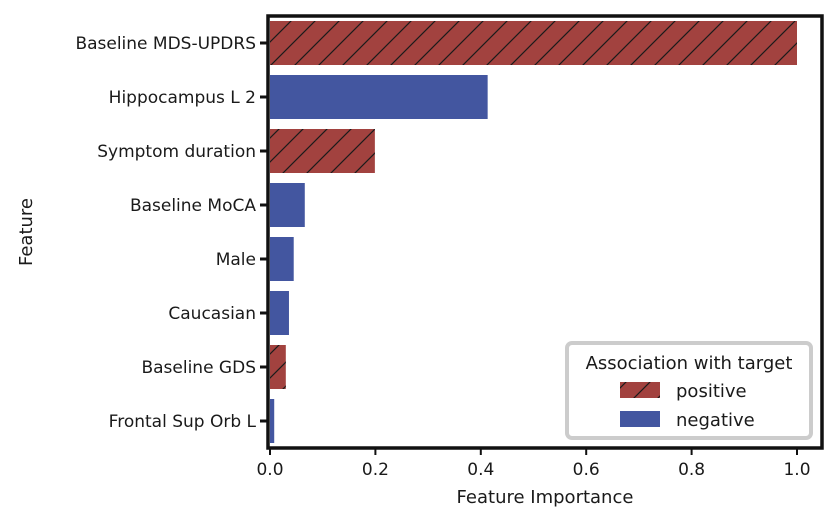  What do you see at coordinates (796, 470) in the screenshot?
I see `x-tick-label: 1.0` at bounding box center [796, 470].